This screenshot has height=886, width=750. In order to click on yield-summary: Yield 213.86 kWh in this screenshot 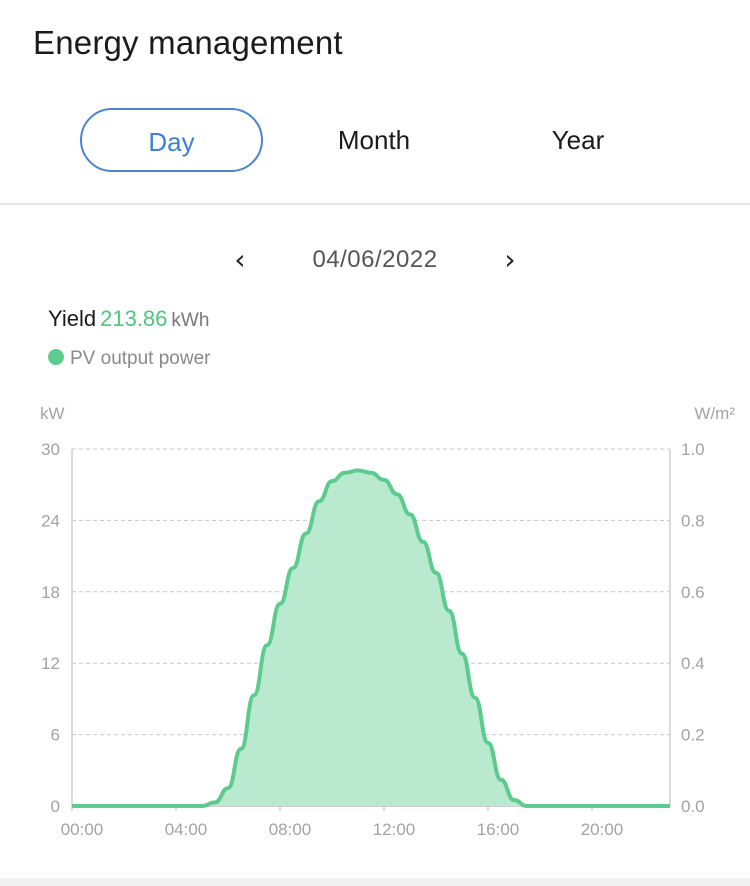, I will do `click(128, 319)`.